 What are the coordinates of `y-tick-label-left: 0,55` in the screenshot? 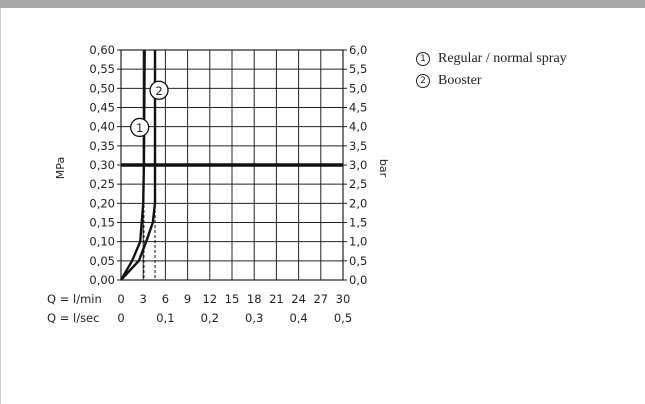 It's located at (102, 69).